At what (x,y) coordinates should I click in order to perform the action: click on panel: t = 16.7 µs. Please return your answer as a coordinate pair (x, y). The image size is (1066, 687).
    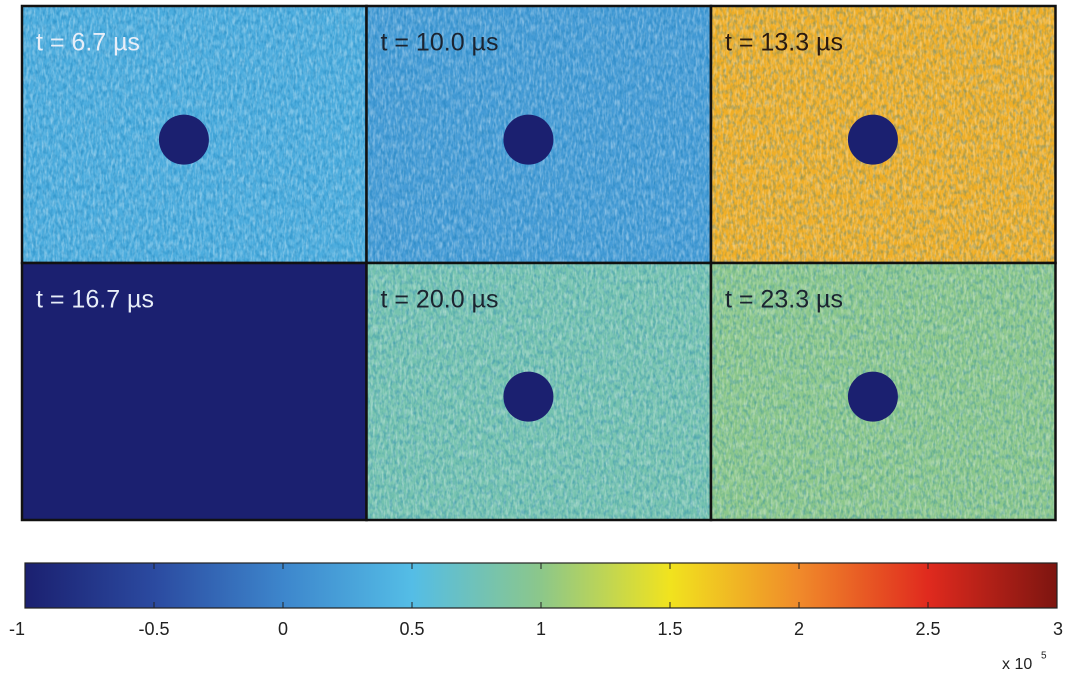
    Looking at the image, I should click on (194, 391).